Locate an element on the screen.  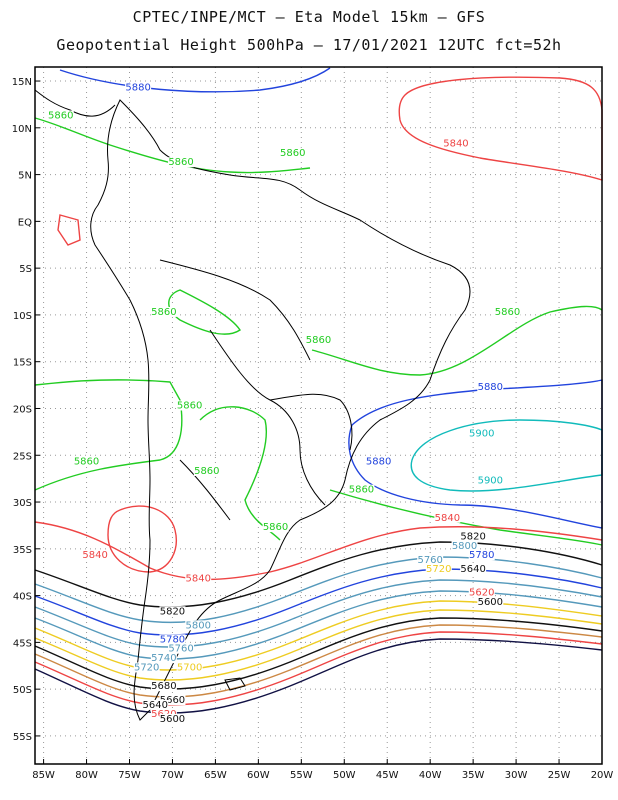
lat-tick-label: 40S is located at coordinates (22, 597).